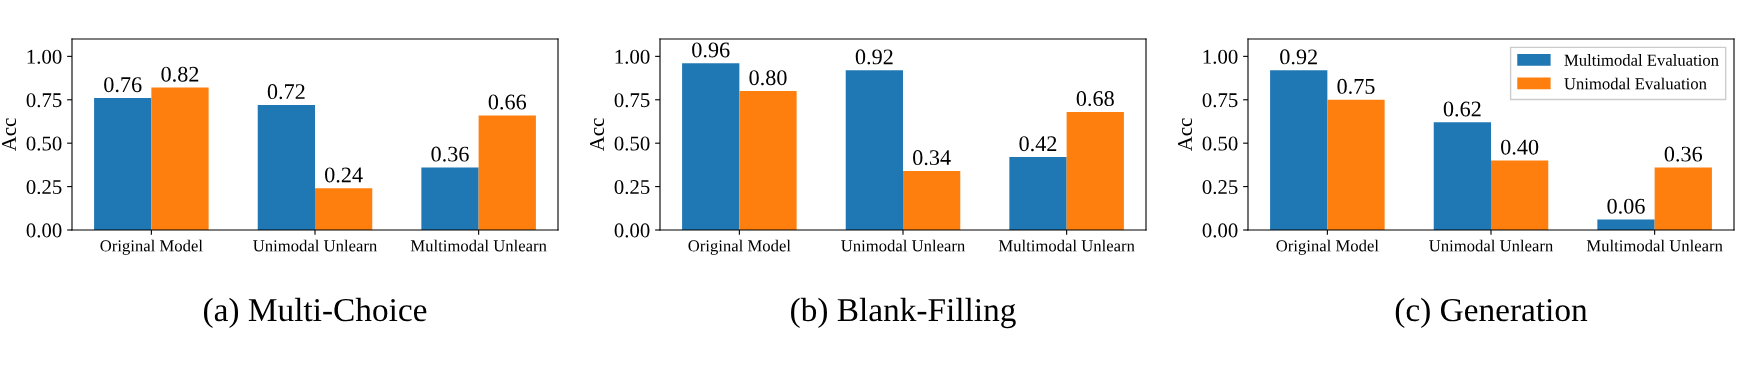 This screenshot has height=380, width=1763. Describe the element at coordinates (1095, 99) in the screenshot. I see `data-label: 0.68` at that location.